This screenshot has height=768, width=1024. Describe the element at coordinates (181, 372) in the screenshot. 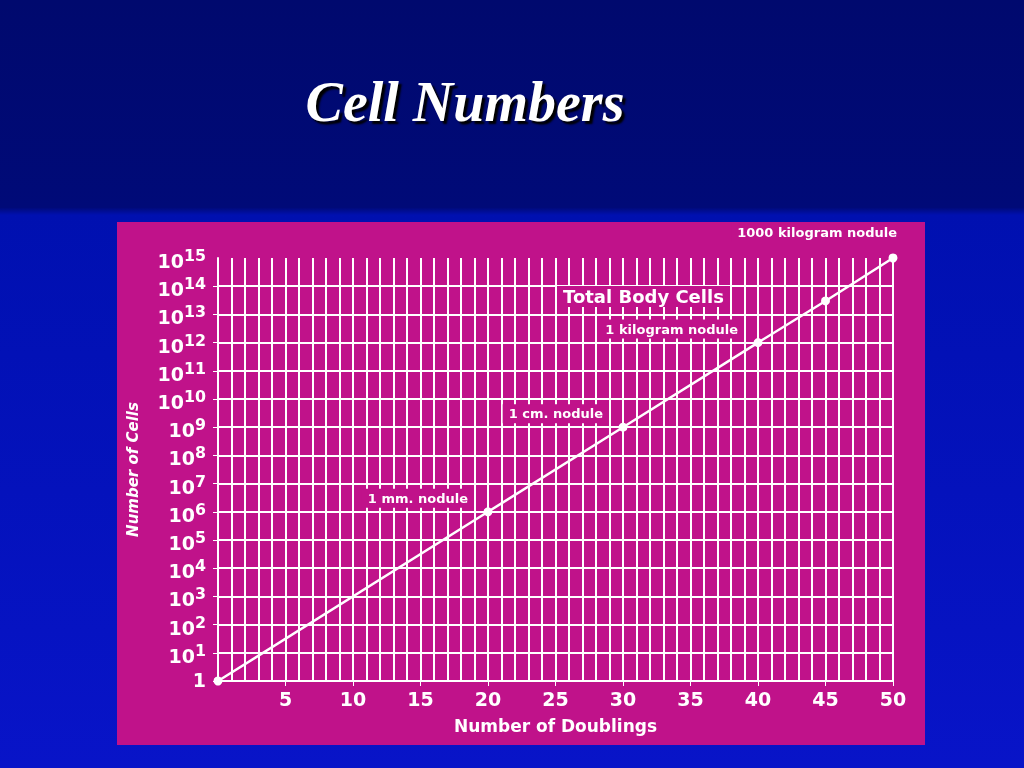

I see `y-tick-label: 10$^{11}$` at that location.